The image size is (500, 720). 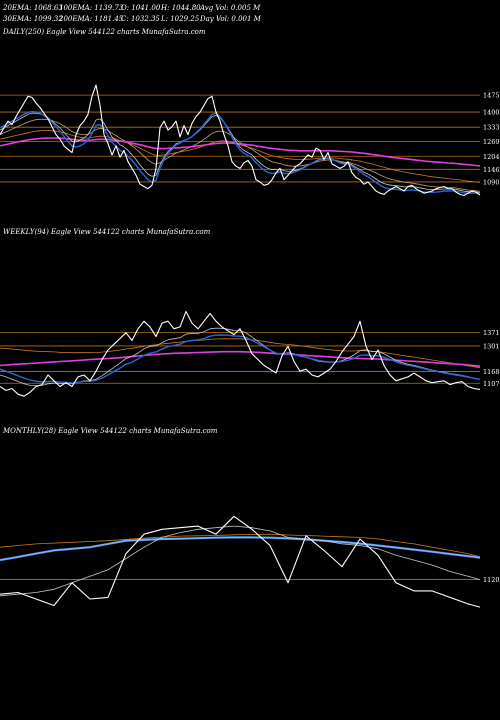 I want to click on monthly-ema-long-line, so click(x=240, y=545).